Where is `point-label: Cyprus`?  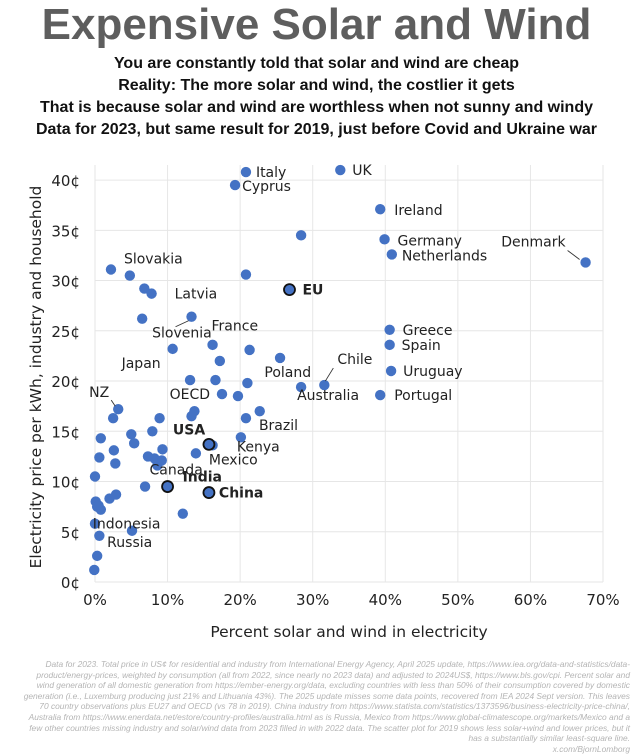
point-label: Cyprus is located at coordinates (266, 187).